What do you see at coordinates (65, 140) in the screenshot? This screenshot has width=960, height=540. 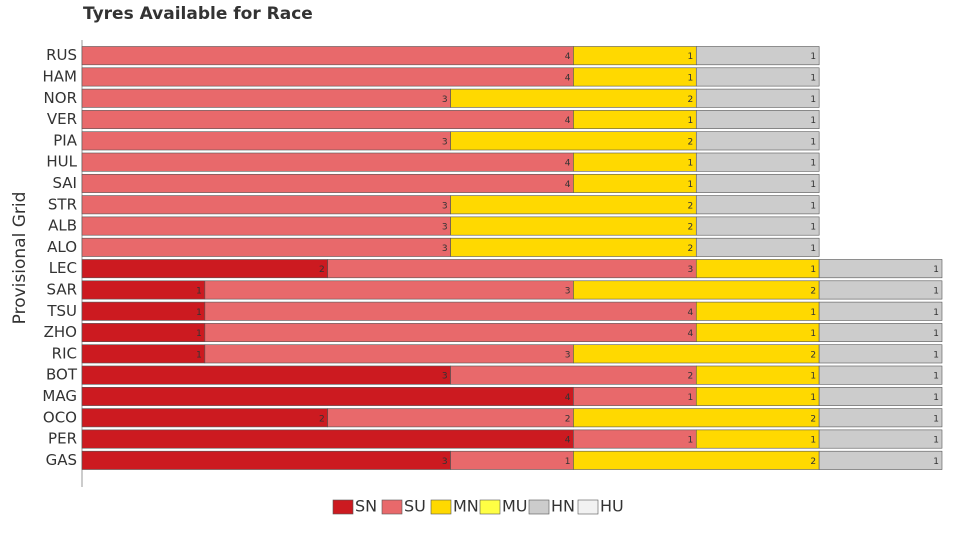 I see `y-tick-label: PIA` at bounding box center [65, 140].